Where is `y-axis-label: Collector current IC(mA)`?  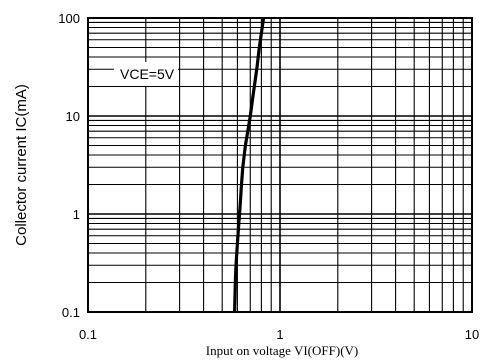 y-axis-label: Collector current IC(mA) is located at coordinates (21, 165).